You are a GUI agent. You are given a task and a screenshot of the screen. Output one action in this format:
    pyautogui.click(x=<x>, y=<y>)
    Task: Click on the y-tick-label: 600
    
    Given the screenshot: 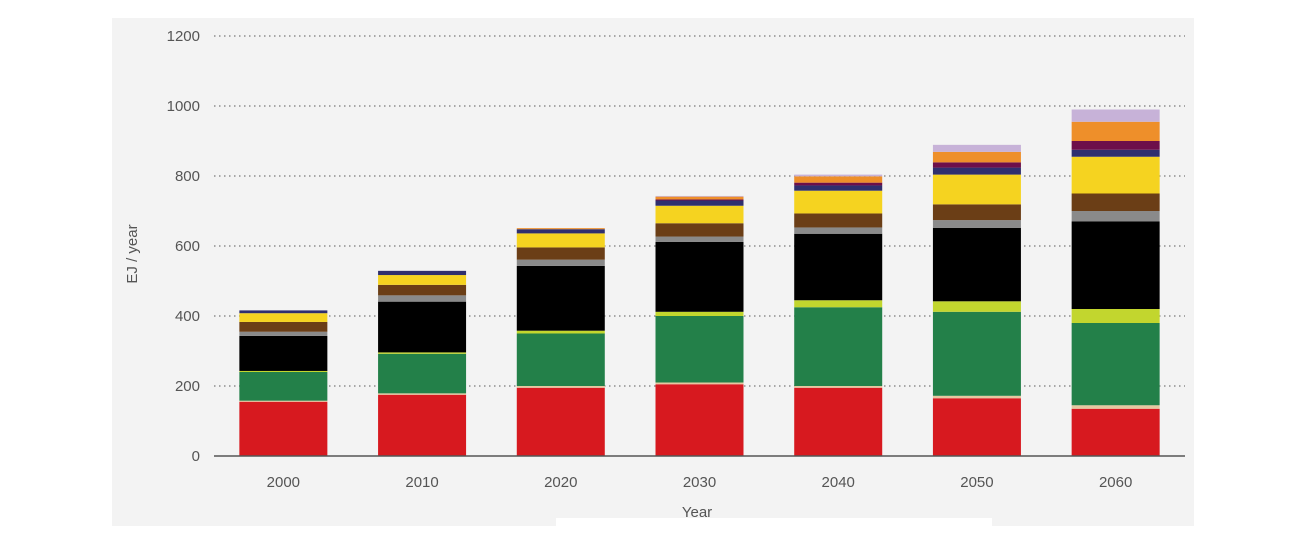 What is the action you would take?
    pyautogui.click(x=187, y=246)
    